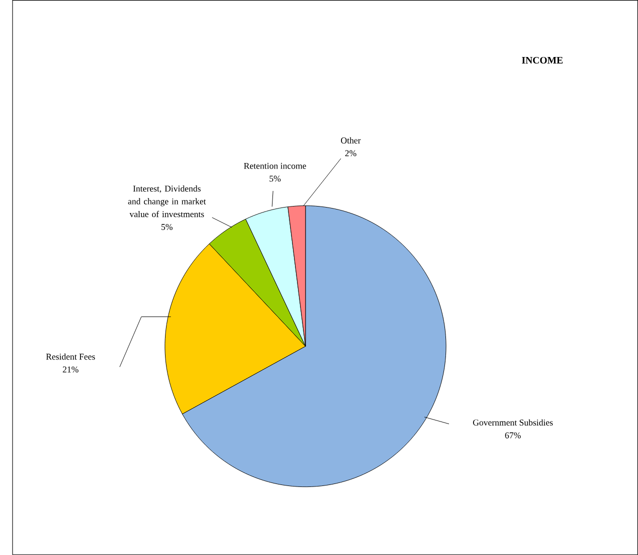  Describe the element at coordinates (513, 435) in the screenshot. I see `data-label: 67%` at that location.